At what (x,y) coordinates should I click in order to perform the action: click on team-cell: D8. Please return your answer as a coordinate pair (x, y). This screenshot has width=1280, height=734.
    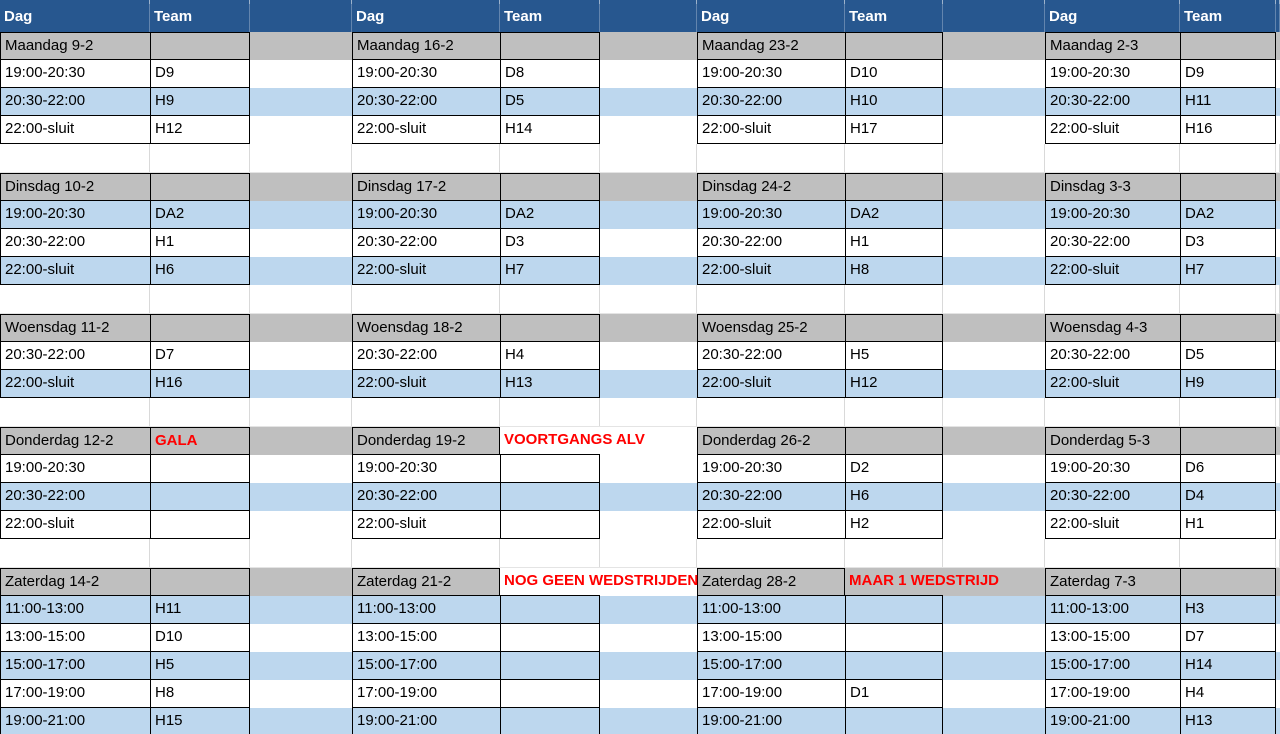
    Looking at the image, I should click on (550, 74).